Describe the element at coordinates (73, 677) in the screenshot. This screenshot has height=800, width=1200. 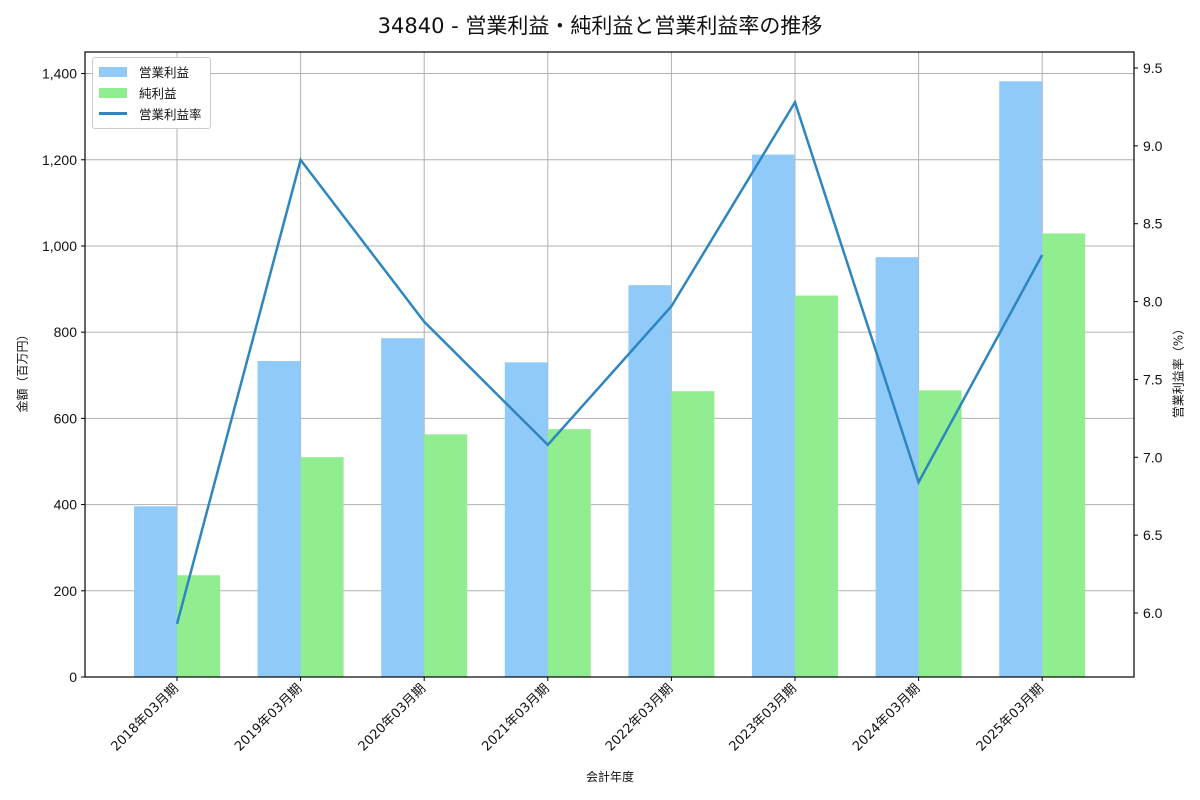
I see `svg-text: 0` at that location.